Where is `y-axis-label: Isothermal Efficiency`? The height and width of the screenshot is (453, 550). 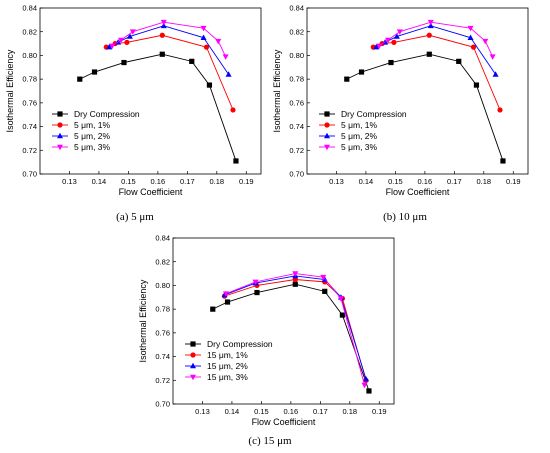 y-axis-label: Isothermal Efficiency is located at coordinates (277, 90).